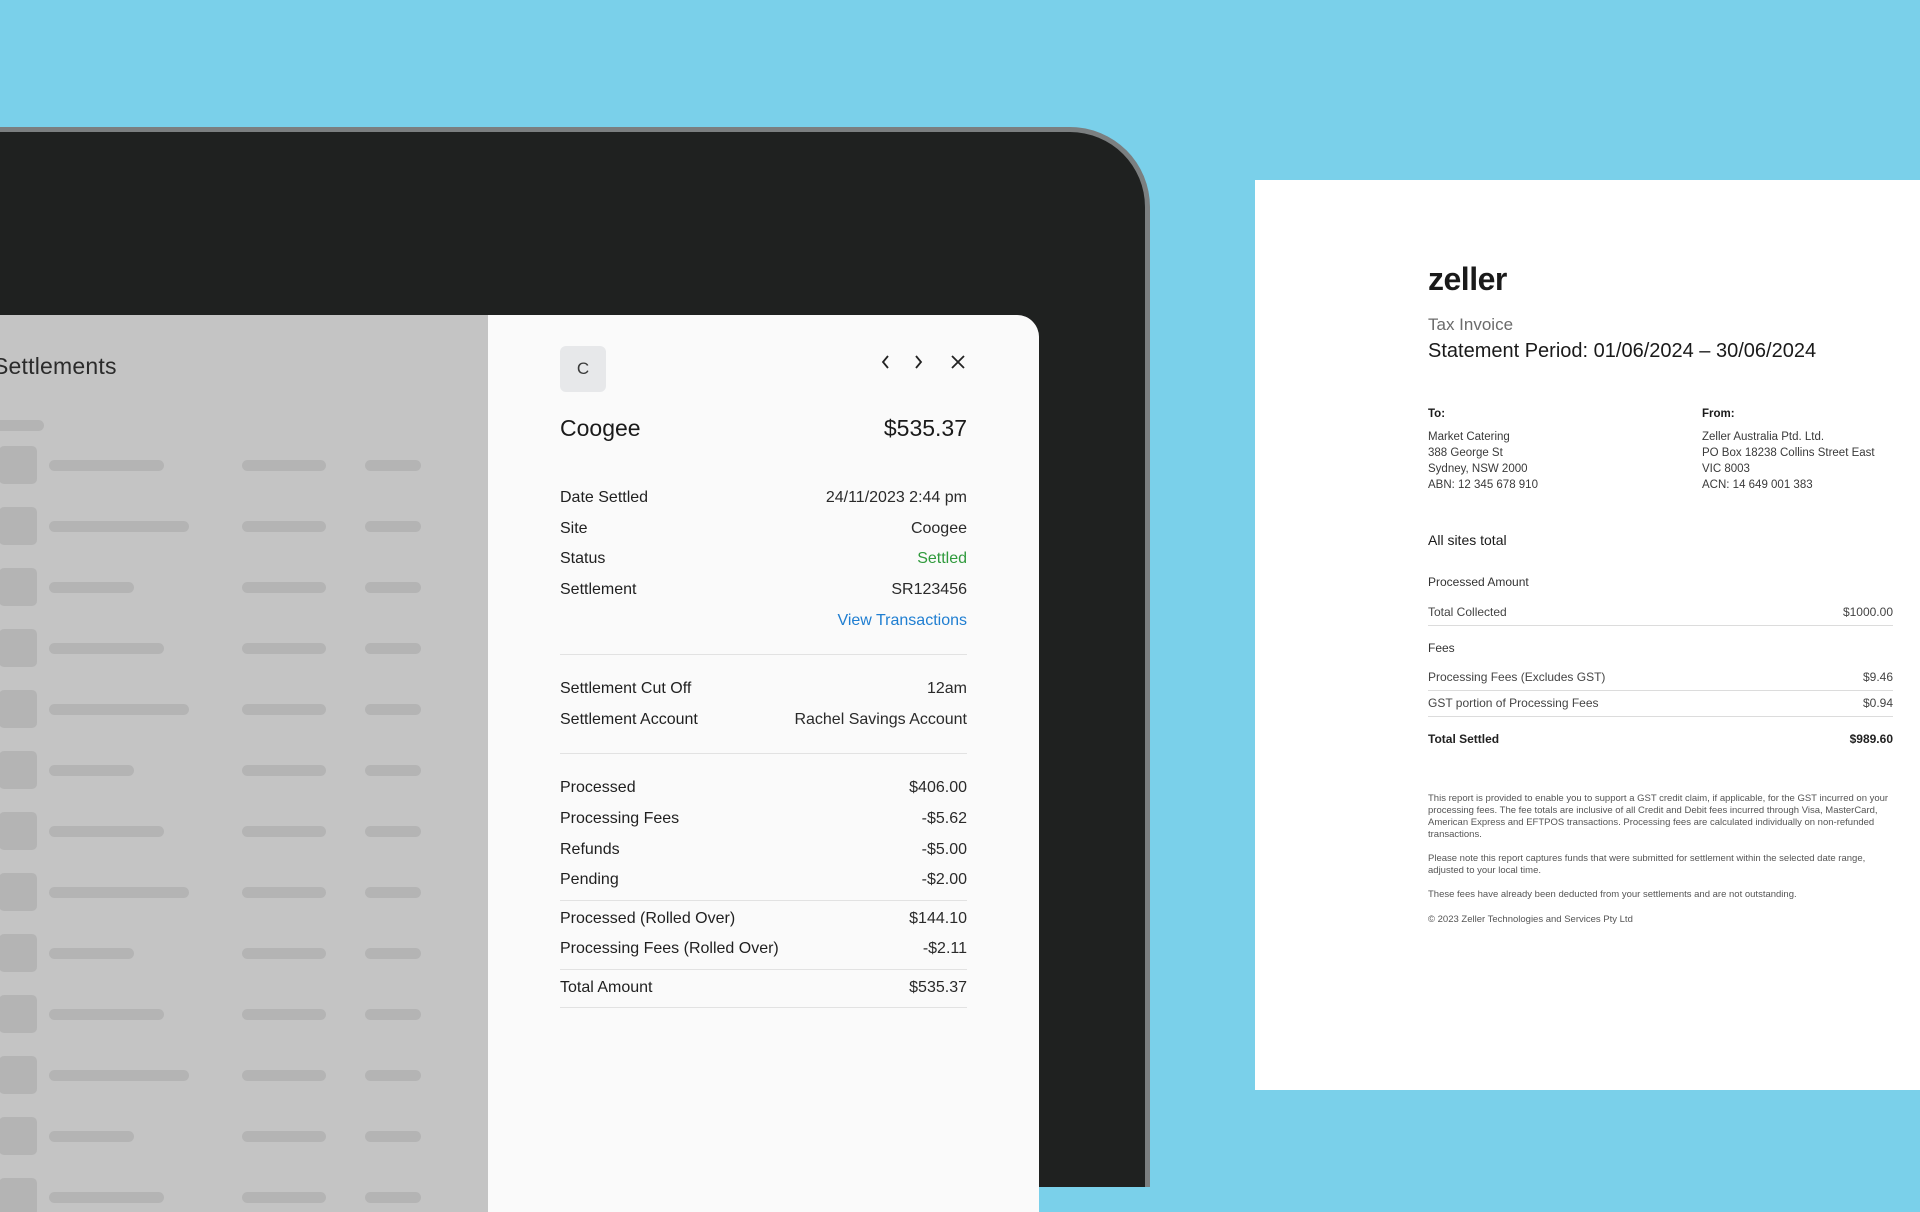 This screenshot has height=1212, width=1920. What do you see at coordinates (583, 559) in the screenshot?
I see `row-label: Status` at bounding box center [583, 559].